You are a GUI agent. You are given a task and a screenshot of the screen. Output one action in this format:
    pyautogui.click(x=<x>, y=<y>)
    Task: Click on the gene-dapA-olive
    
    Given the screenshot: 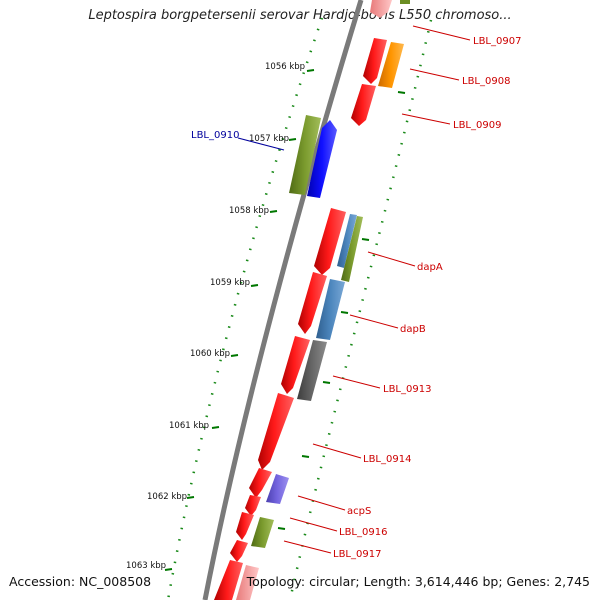 What is the action you would take?
    pyautogui.click(x=352, y=249)
    